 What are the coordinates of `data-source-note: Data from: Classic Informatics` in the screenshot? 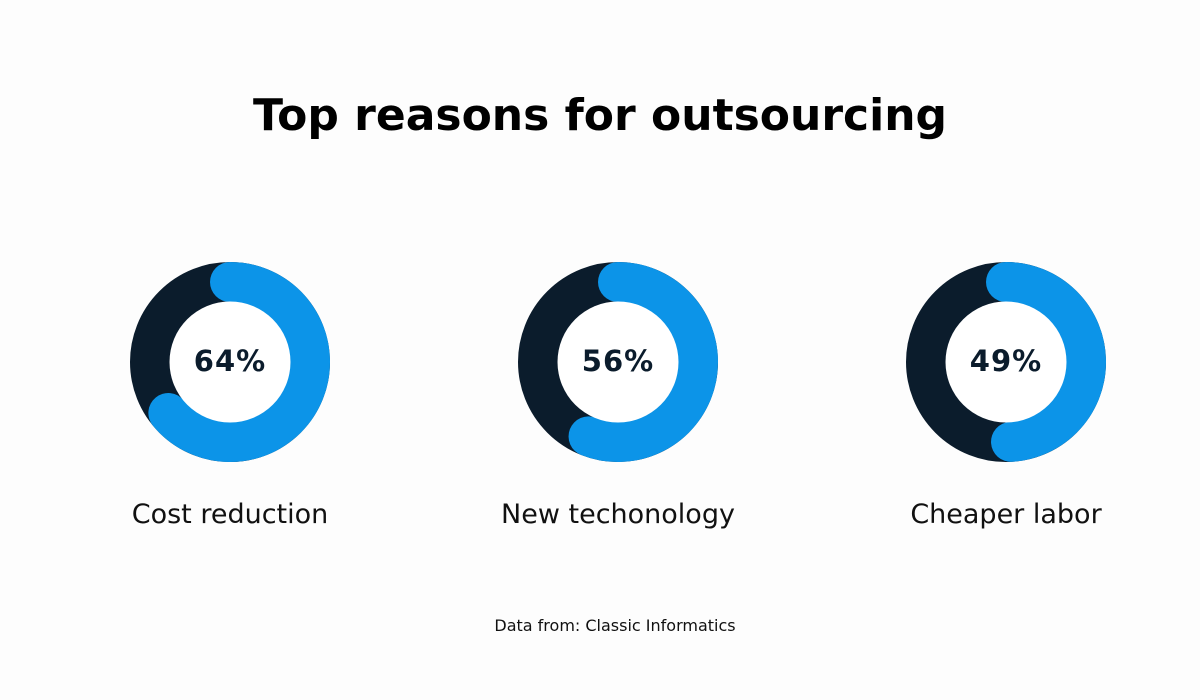 It's located at (615, 625).